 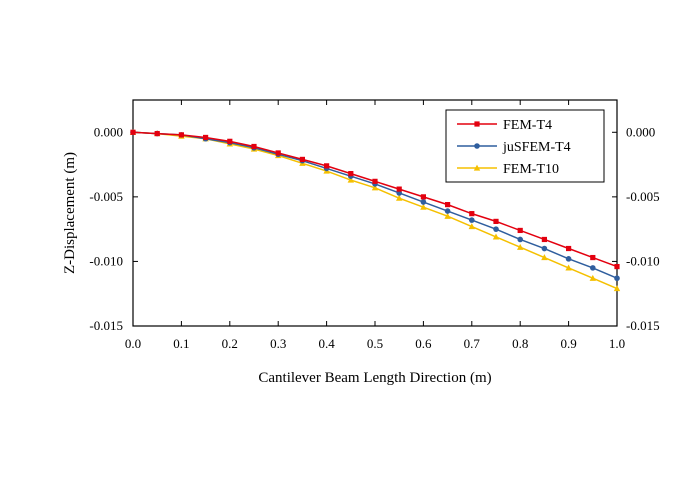 What do you see at coordinates (536, 147) in the screenshot?
I see `legend-label: juSFEM-T4` at bounding box center [536, 147].